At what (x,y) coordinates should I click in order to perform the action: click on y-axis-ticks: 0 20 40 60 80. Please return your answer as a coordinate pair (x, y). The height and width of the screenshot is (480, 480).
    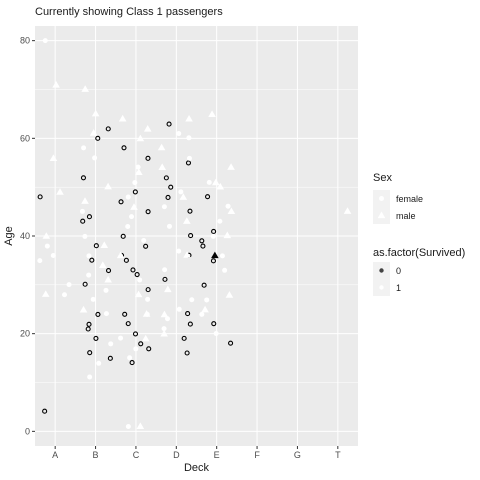
    Looking at the image, I should click on (27, 236).